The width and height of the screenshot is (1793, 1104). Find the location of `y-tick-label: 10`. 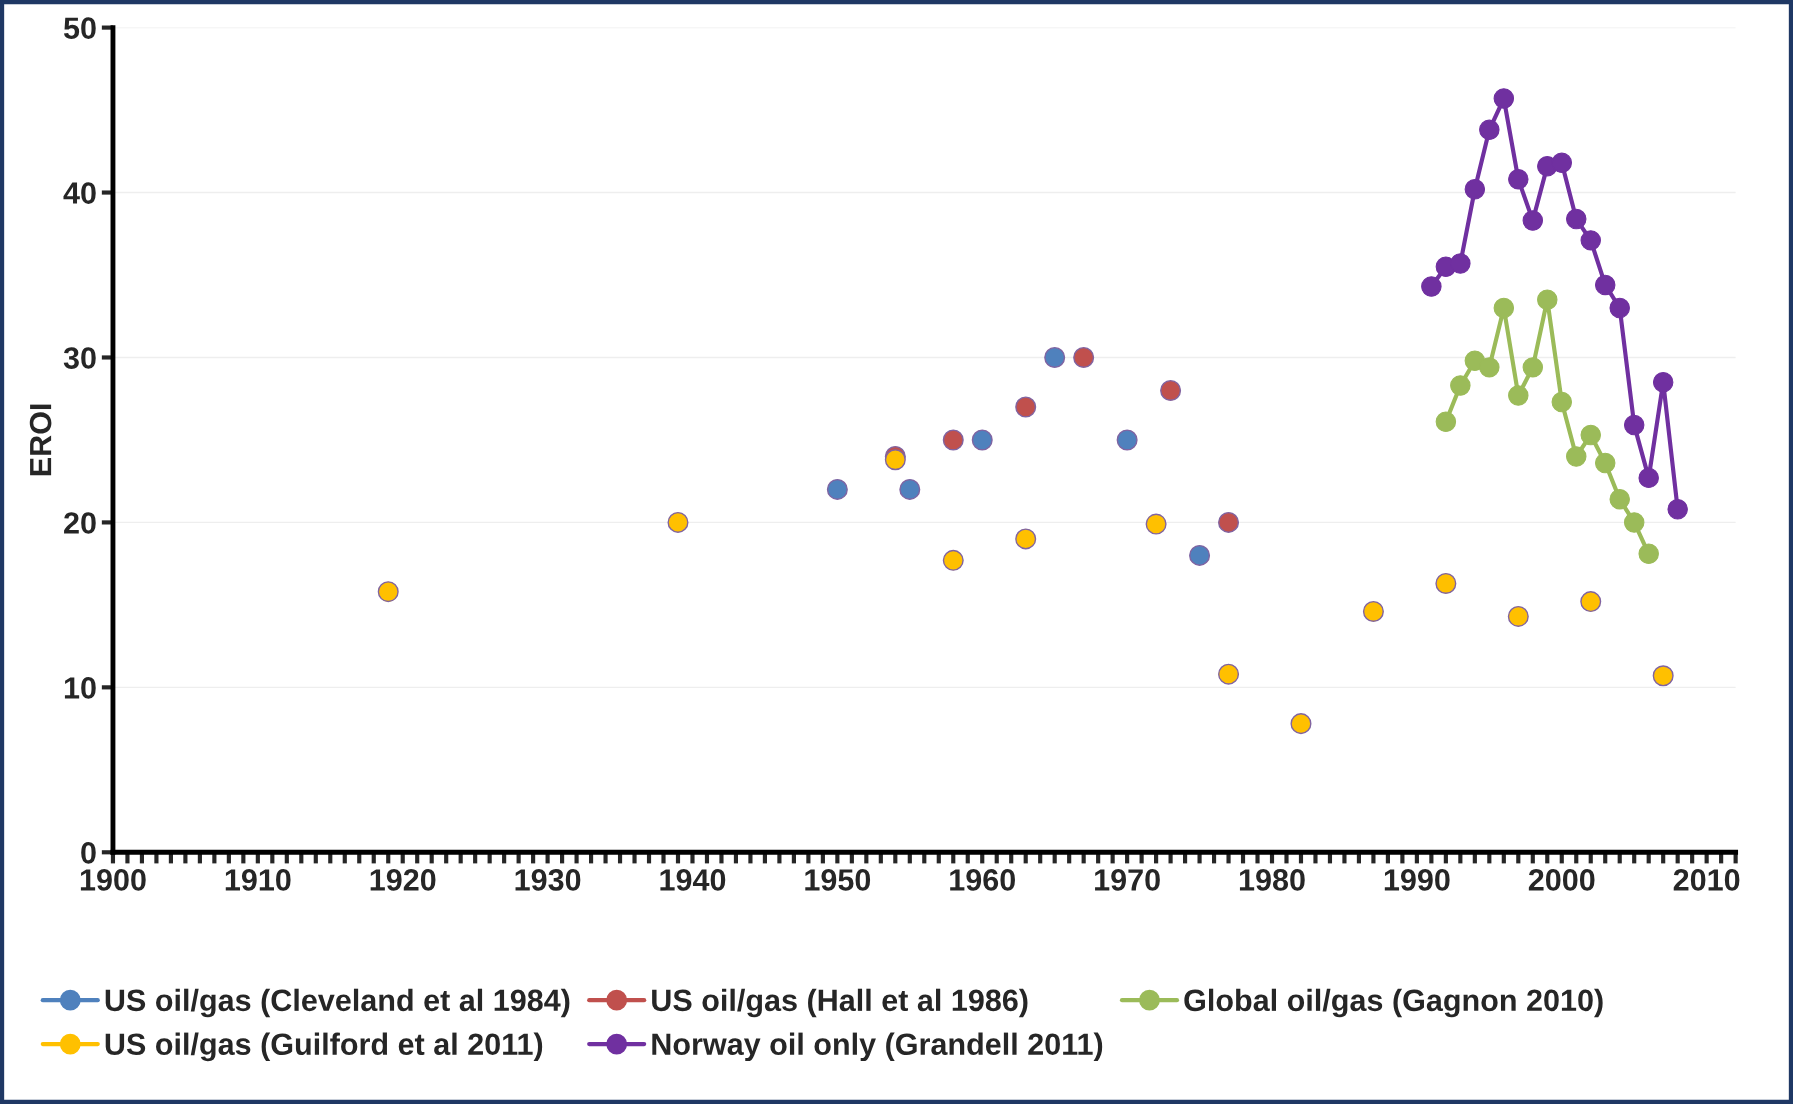

y-tick-label: 10 is located at coordinates (80, 688).